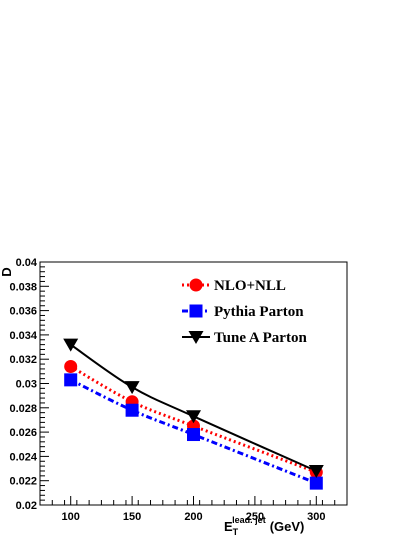 The width and height of the screenshot is (415, 537). What do you see at coordinates (23, 482) in the screenshot?
I see `y-tick-label: 0.022` at bounding box center [23, 482].